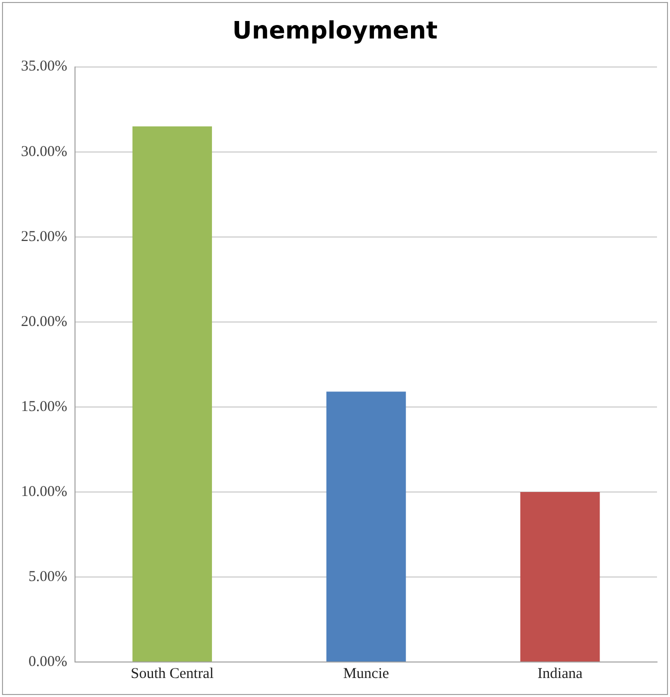 The height and width of the screenshot is (697, 670). Describe the element at coordinates (172, 674) in the screenshot. I see `x-tick-label: South Central` at that location.